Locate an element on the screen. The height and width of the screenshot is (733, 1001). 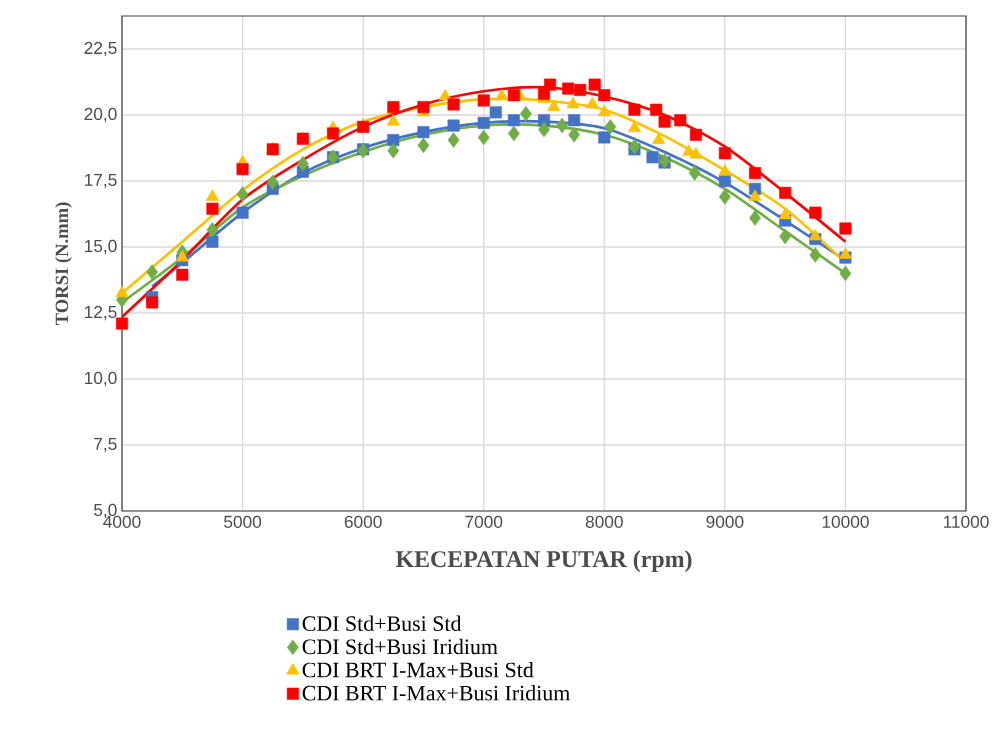
x-axis-title: KECEPATAN PUTAR (rpm) is located at coordinates (543, 561).